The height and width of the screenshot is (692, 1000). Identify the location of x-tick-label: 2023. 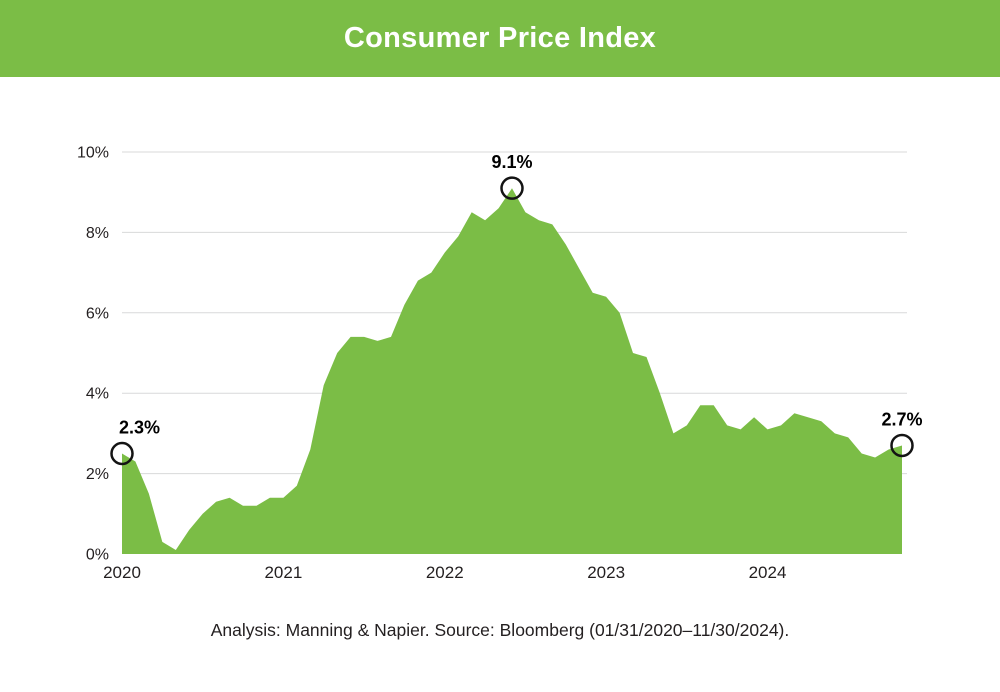
(606, 572).